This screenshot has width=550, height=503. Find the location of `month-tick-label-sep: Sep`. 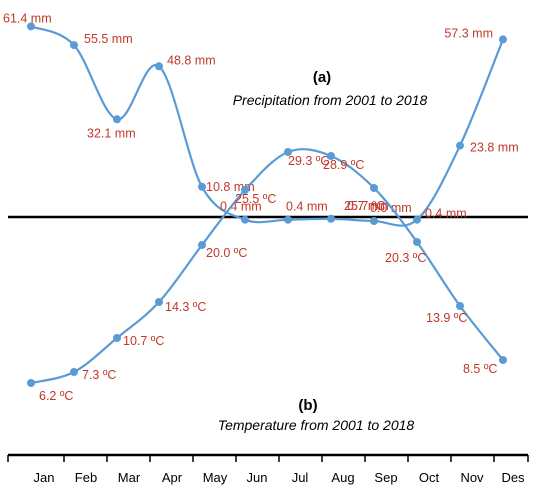

month-tick-label-sep: Sep is located at coordinates (385, 477).